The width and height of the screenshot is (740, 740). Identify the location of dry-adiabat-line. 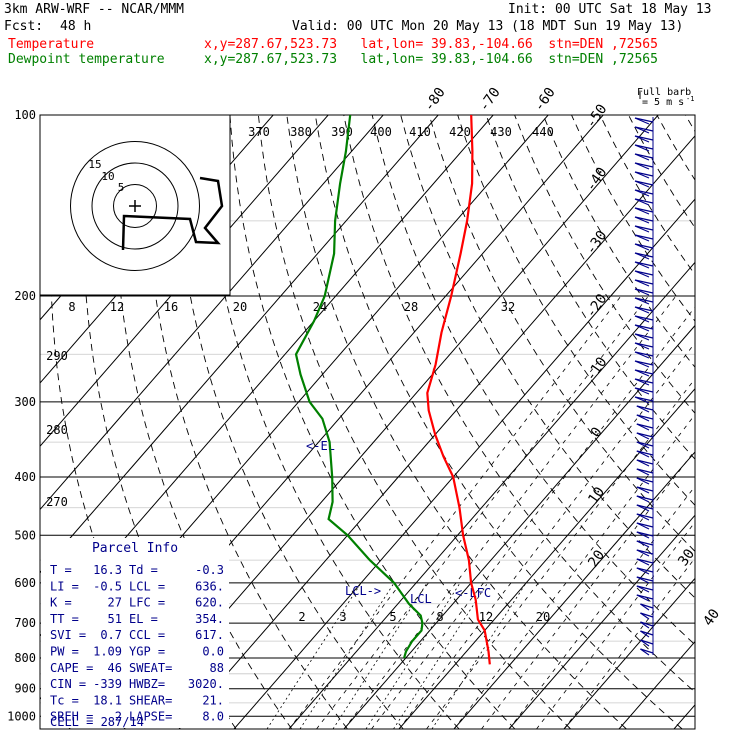
(633, 218).